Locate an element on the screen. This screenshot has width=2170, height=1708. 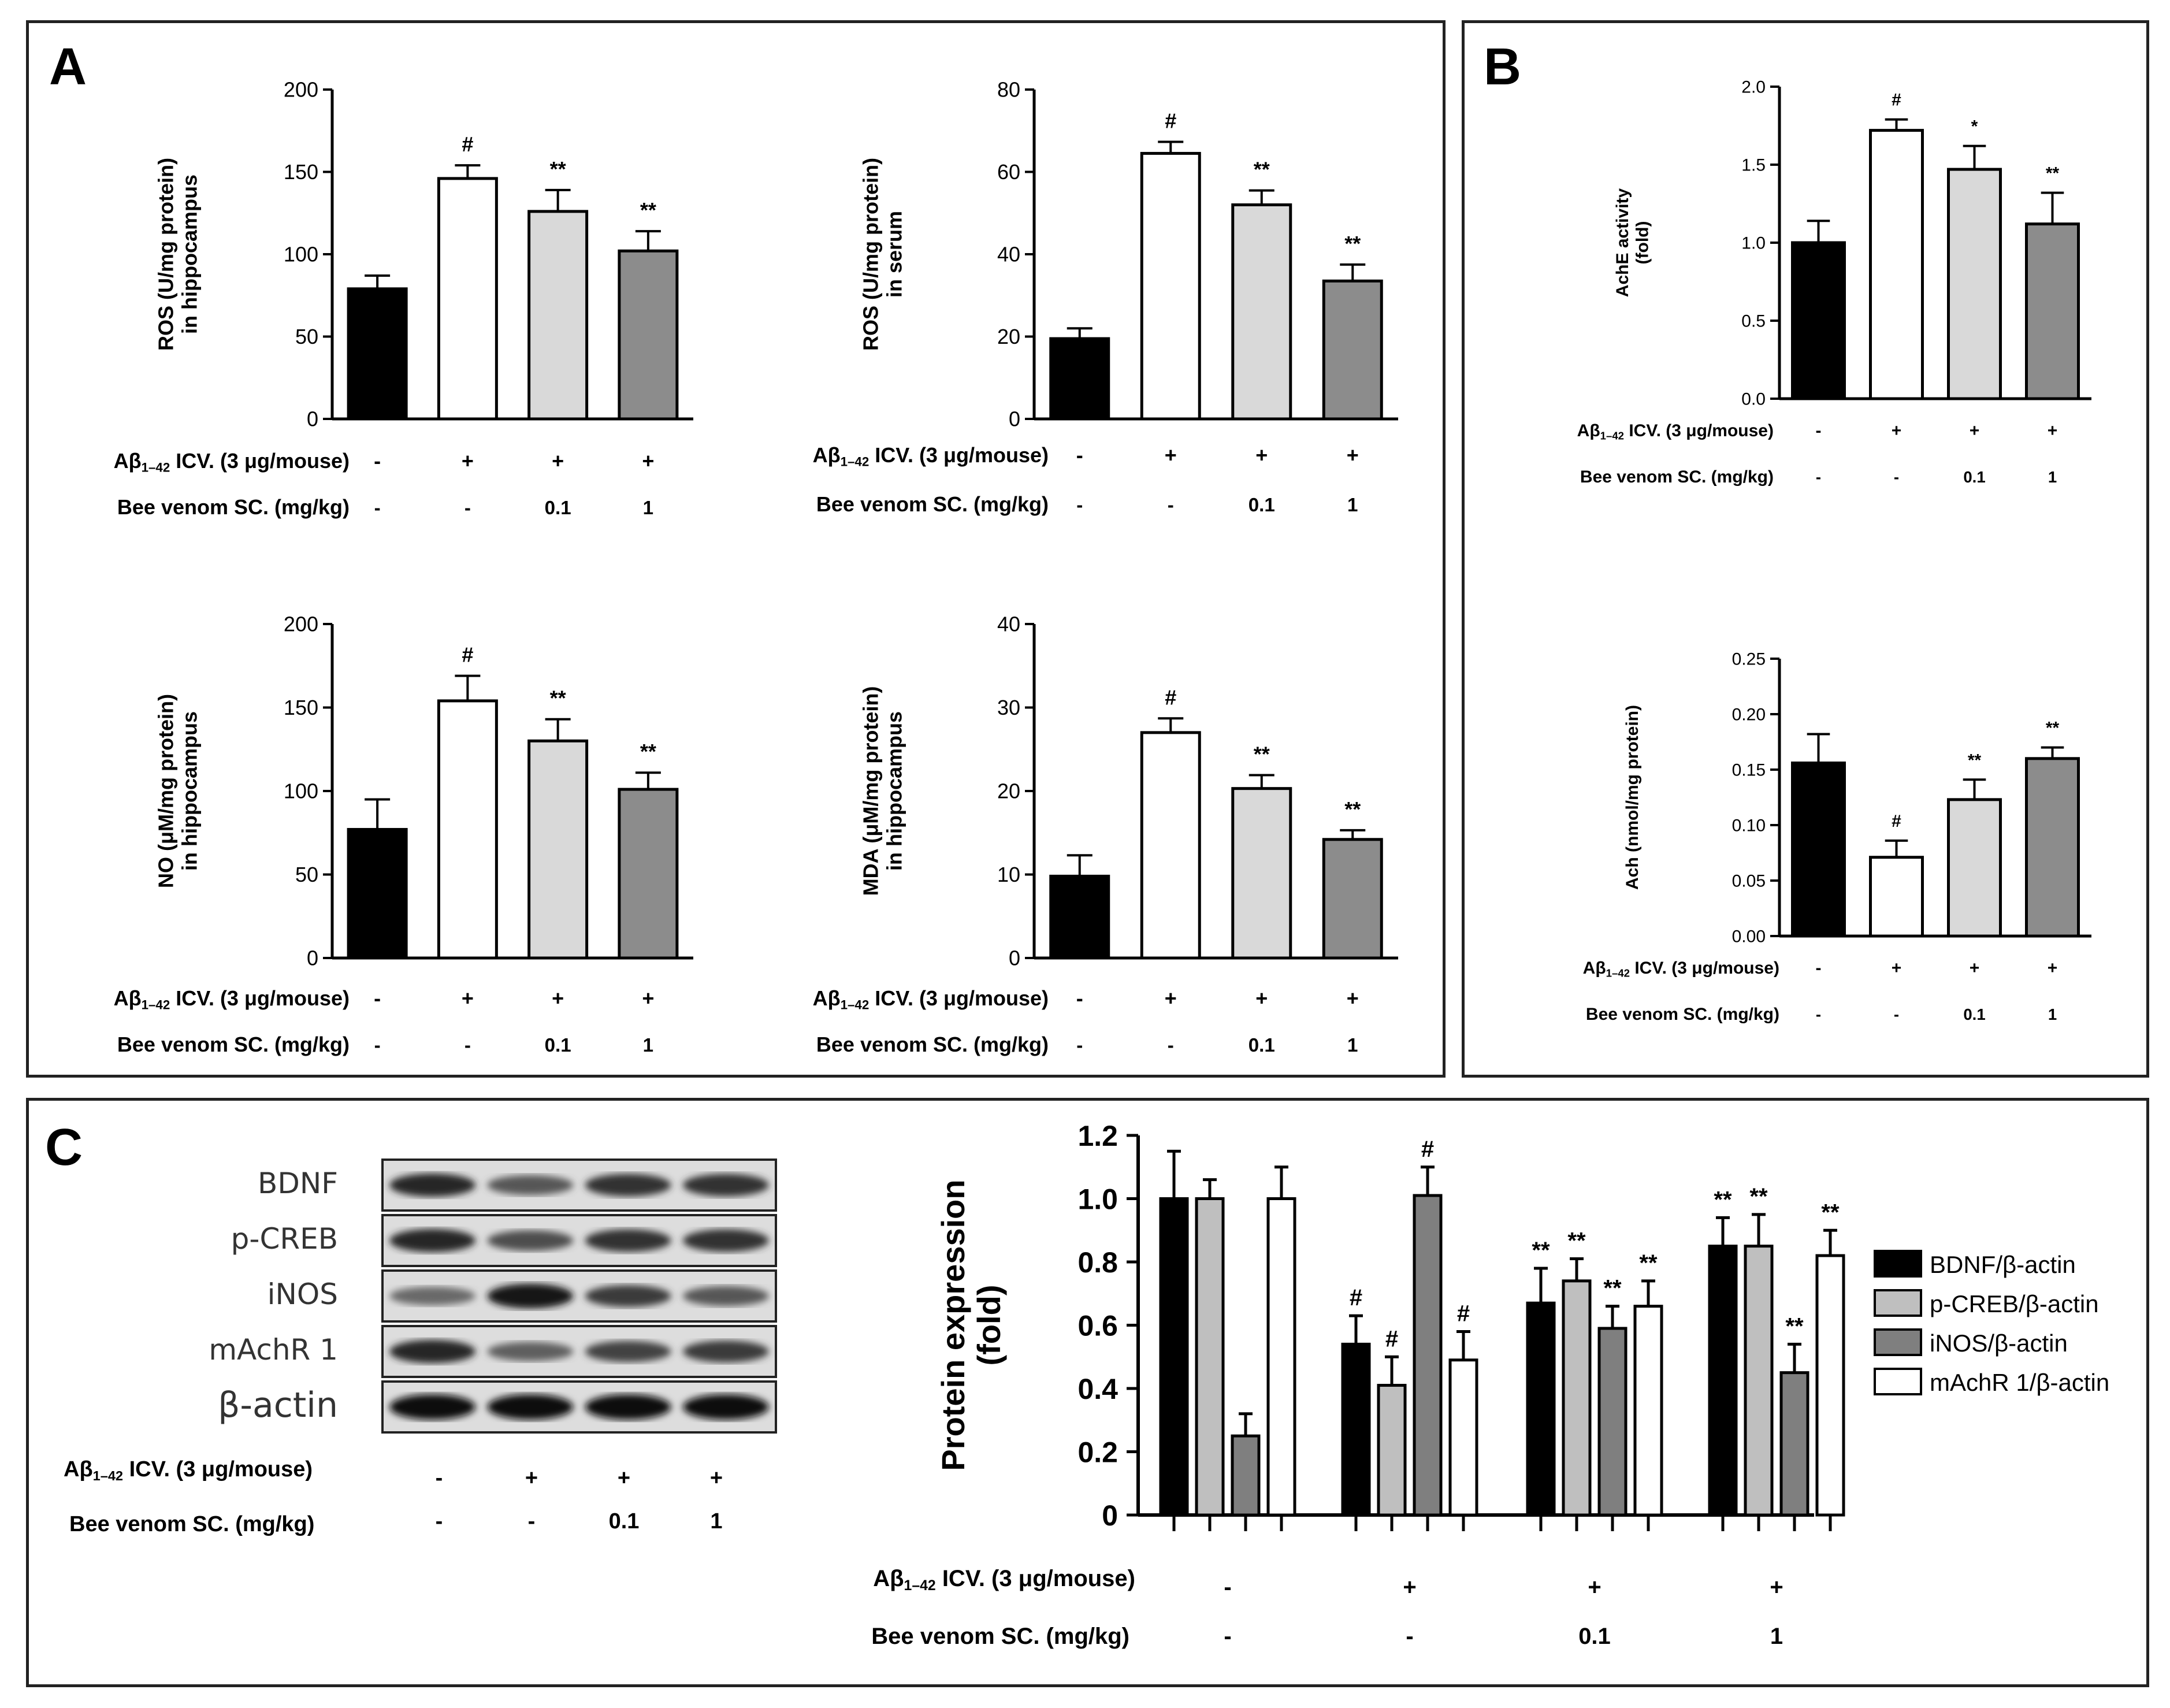
y-tick-label: 200 is located at coordinates (301, 90).